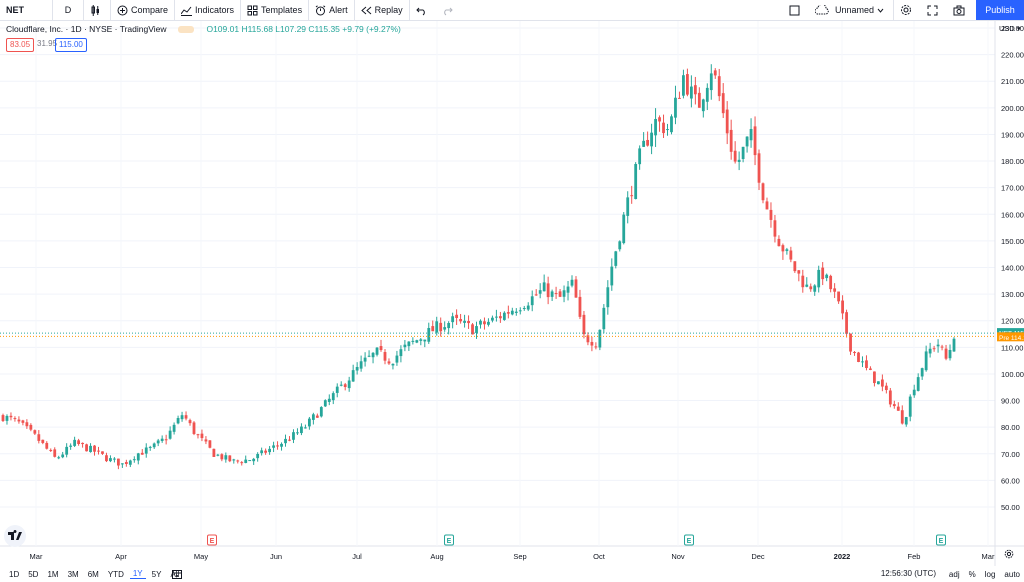  Describe the element at coordinates (907, 10) in the screenshot. I see `settings-button` at that location.